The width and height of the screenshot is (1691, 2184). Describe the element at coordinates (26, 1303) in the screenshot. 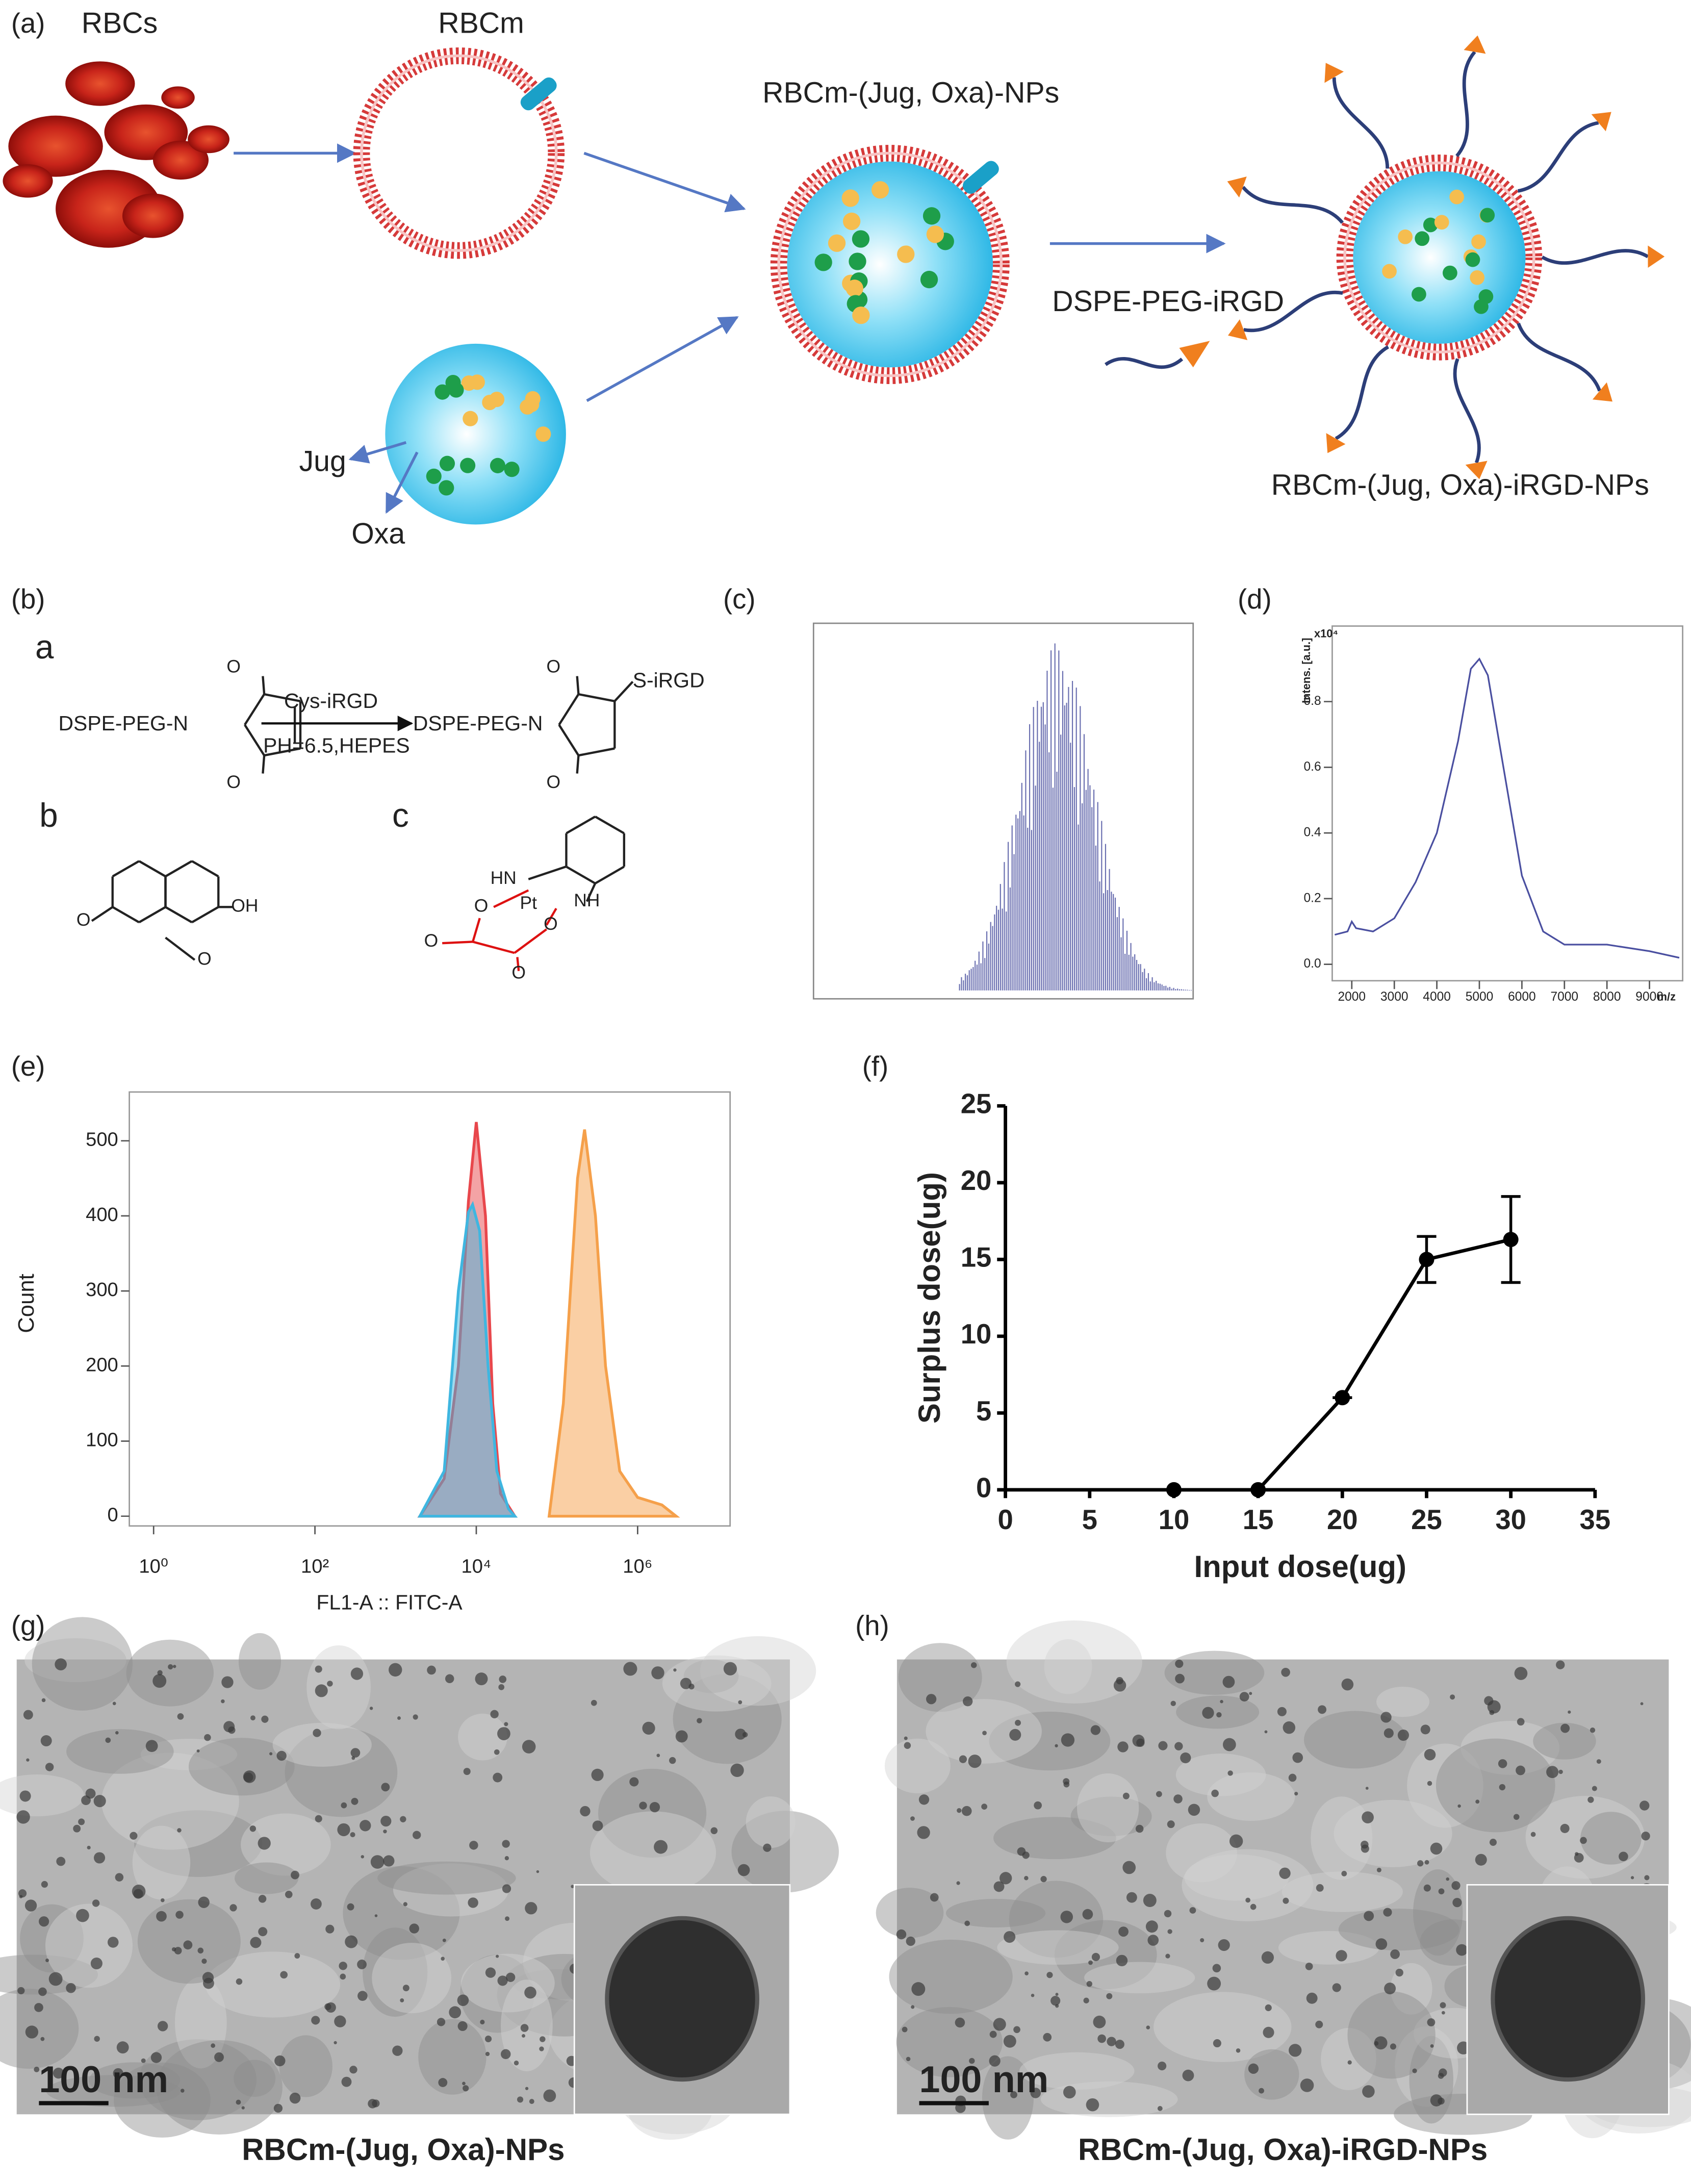

I see `y-axis-title: Count` at that location.